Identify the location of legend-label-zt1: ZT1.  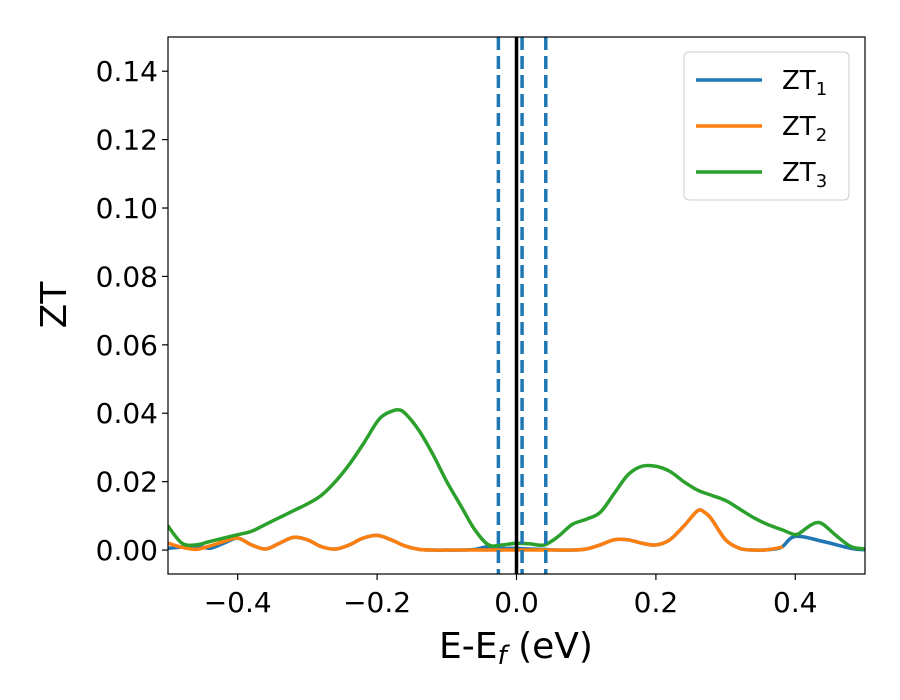
(804, 83).